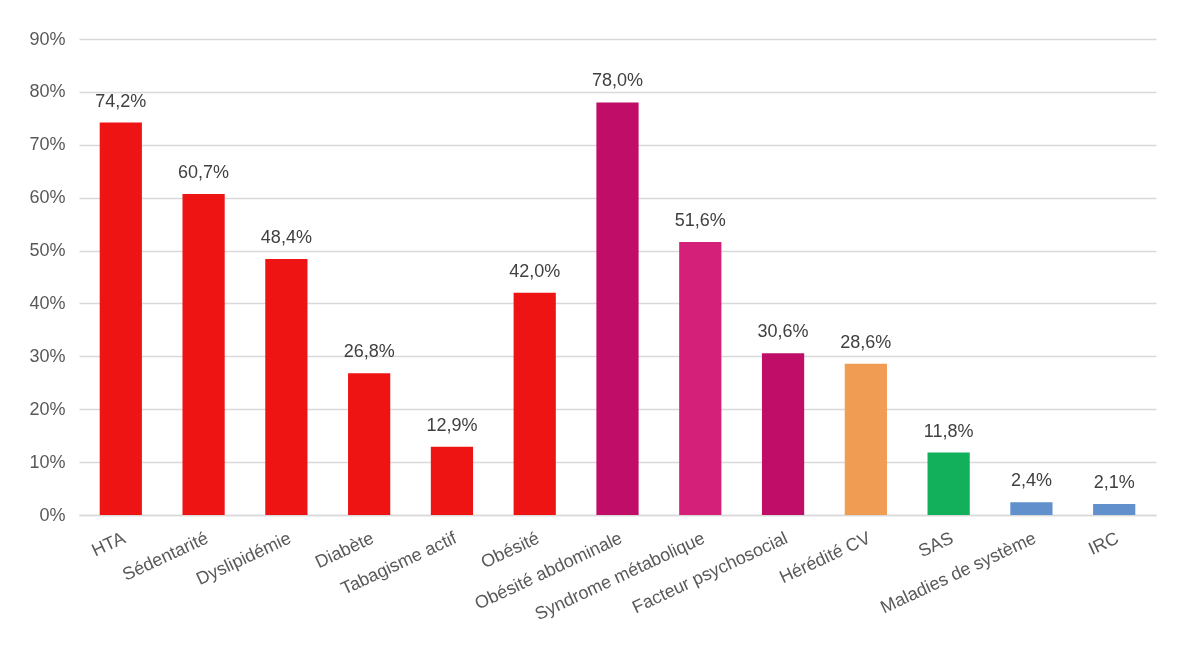 The height and width of the screenshot is (669, 1182). Describe the element at coordinates (121, 100) in the screenshot. I see `data-label: 74,2%` at that location.